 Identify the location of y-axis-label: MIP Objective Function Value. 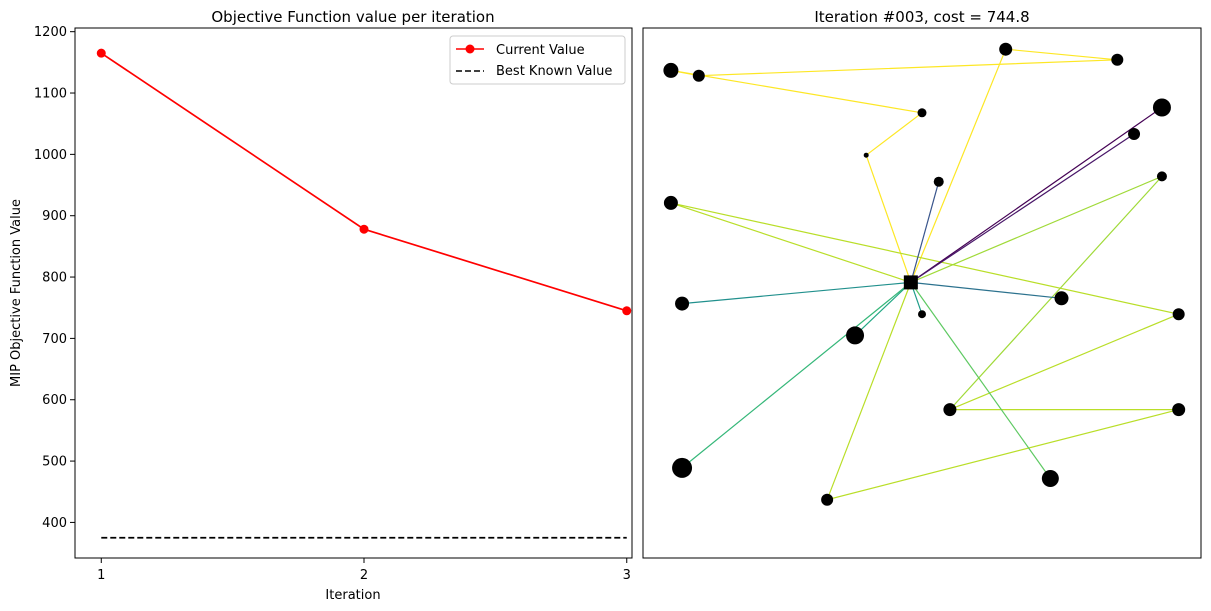
(16, 293).